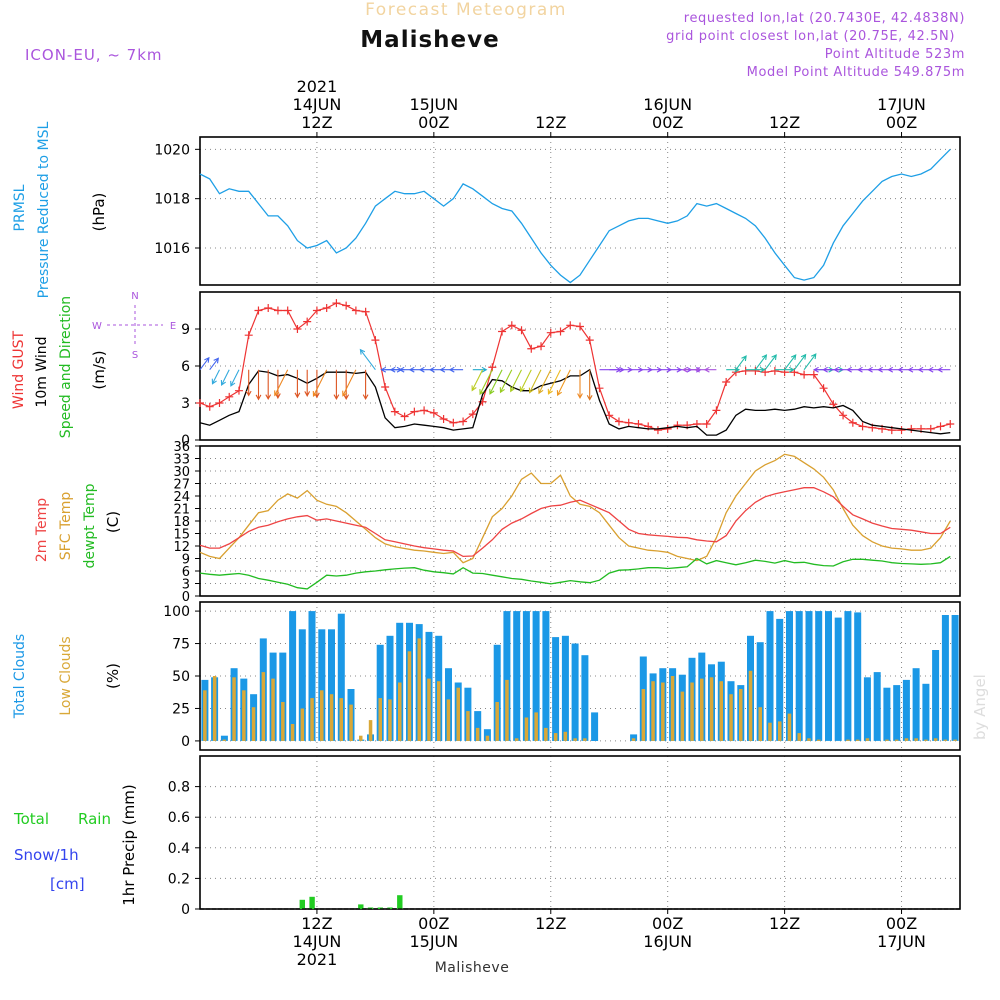 This screenshot has height=1000, width=1000. What do you see at coordinates (895, 54) in the screenshot?
I see `point-altitude: Point Altitude 523m` at bounding box center [895, 54].